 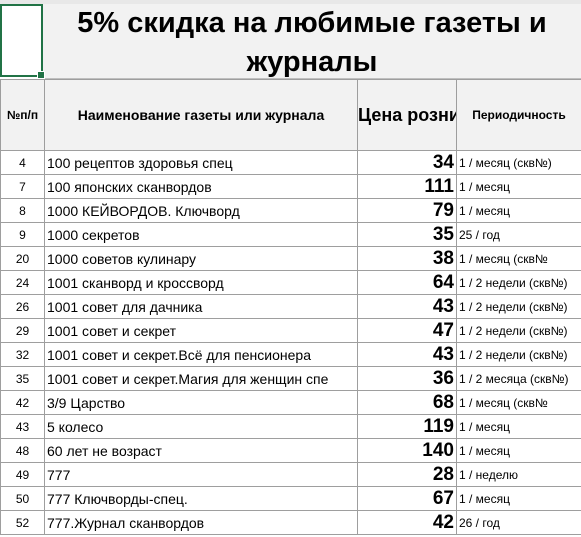 What do you see at coordinates (22, 186) in the screenshot?
I see `row-number-cell: 7` at bounding box center [22, 186].